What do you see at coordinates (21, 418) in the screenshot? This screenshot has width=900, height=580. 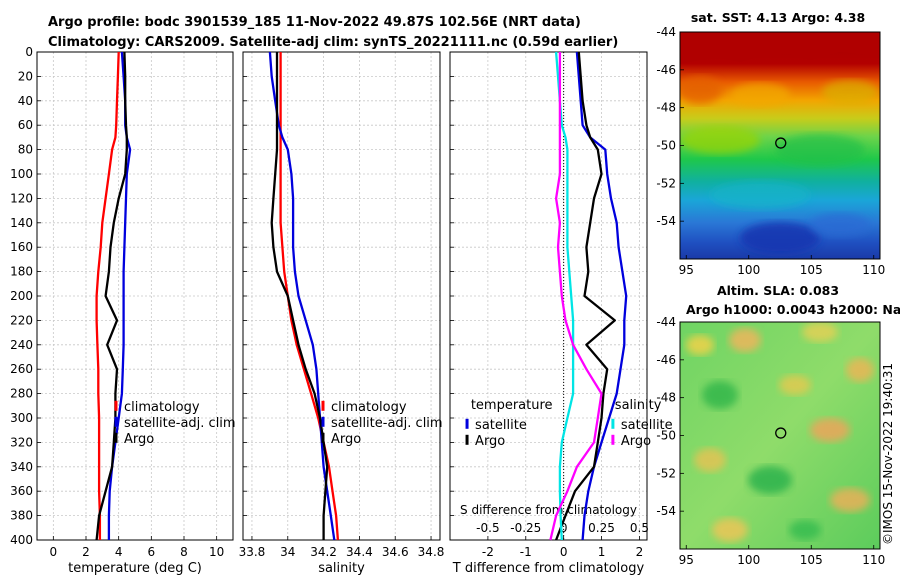 I see `y-tick-label: 300` at bounding box center [21, 418].